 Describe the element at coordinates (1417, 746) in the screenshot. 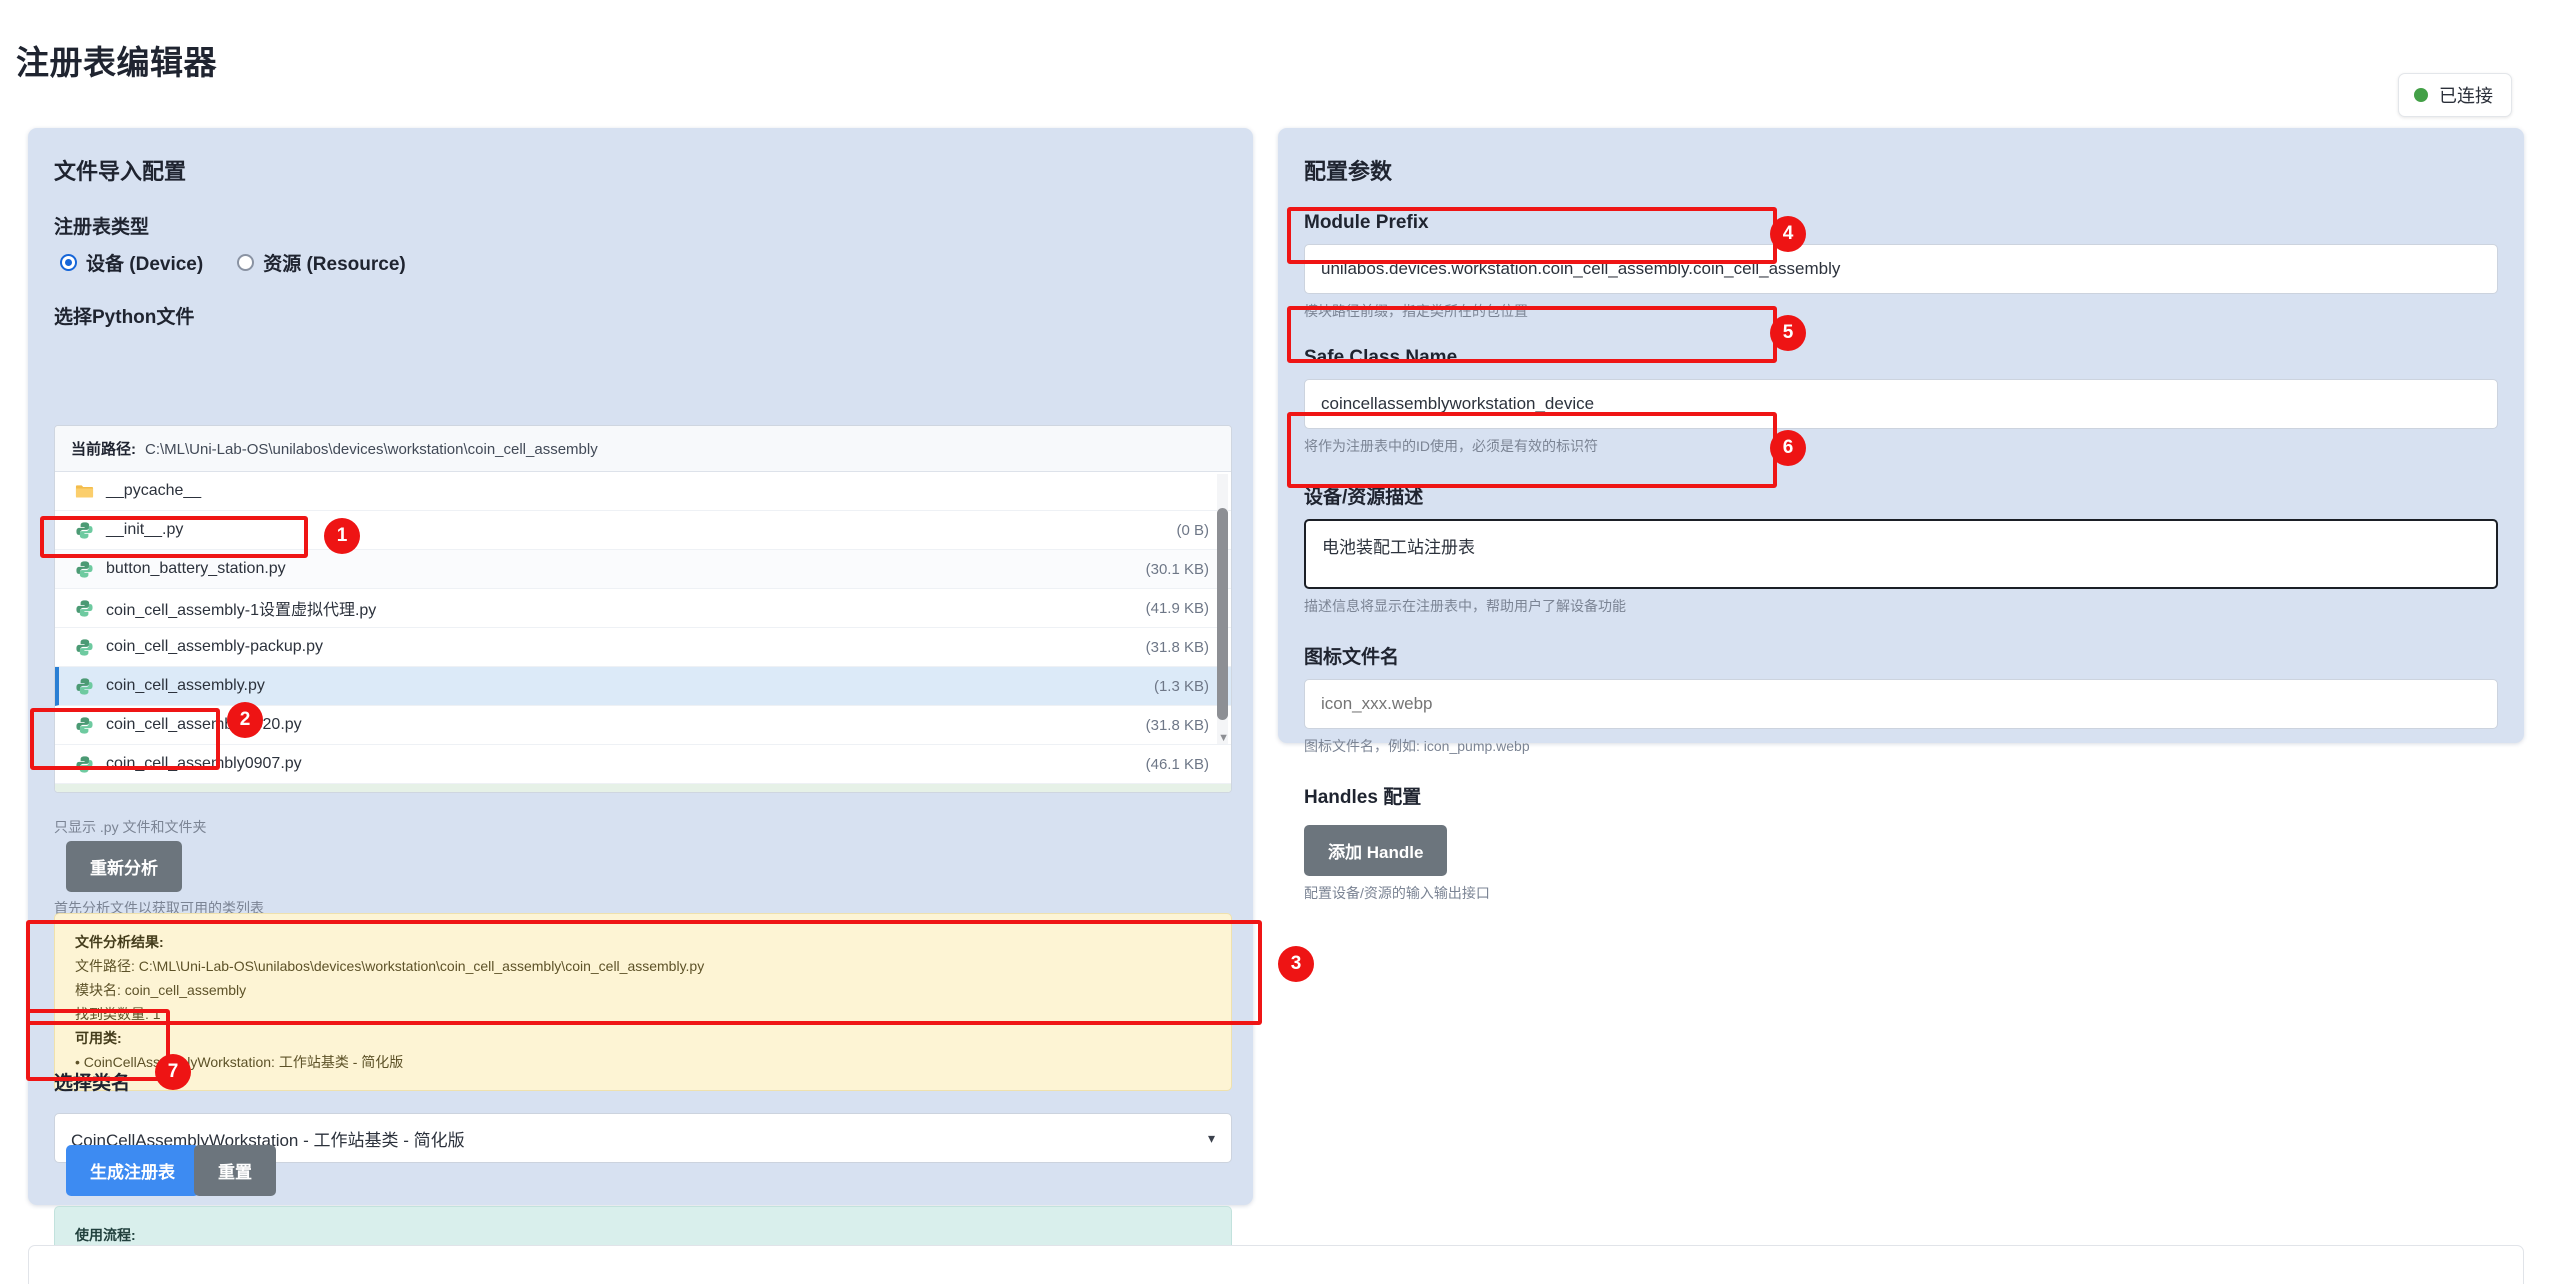

I see `icon-file-hint: 图标文件名，例如: icon_pump.webp` at that location.